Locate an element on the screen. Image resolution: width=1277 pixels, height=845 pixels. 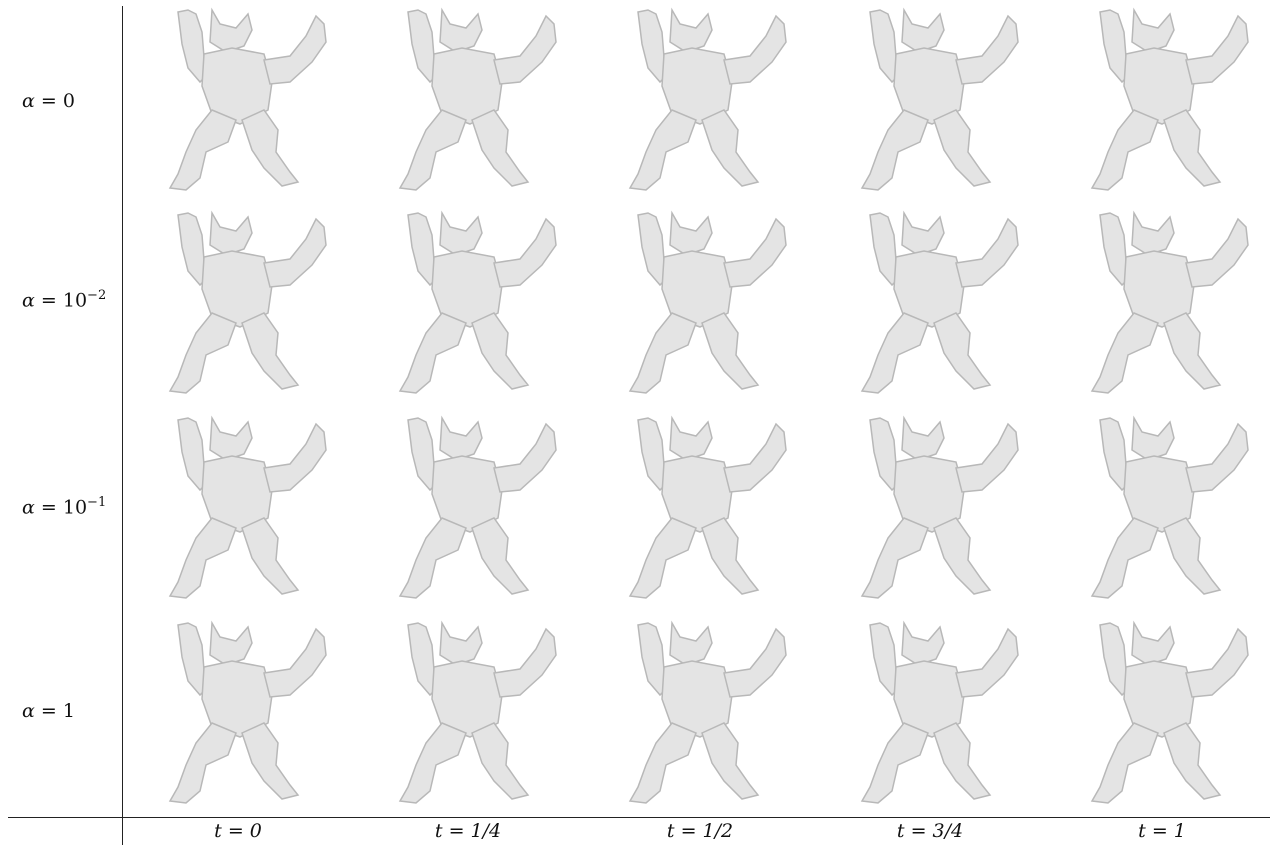
row-label-alpha-1: α = 1 is located at coordinates (48, 711).